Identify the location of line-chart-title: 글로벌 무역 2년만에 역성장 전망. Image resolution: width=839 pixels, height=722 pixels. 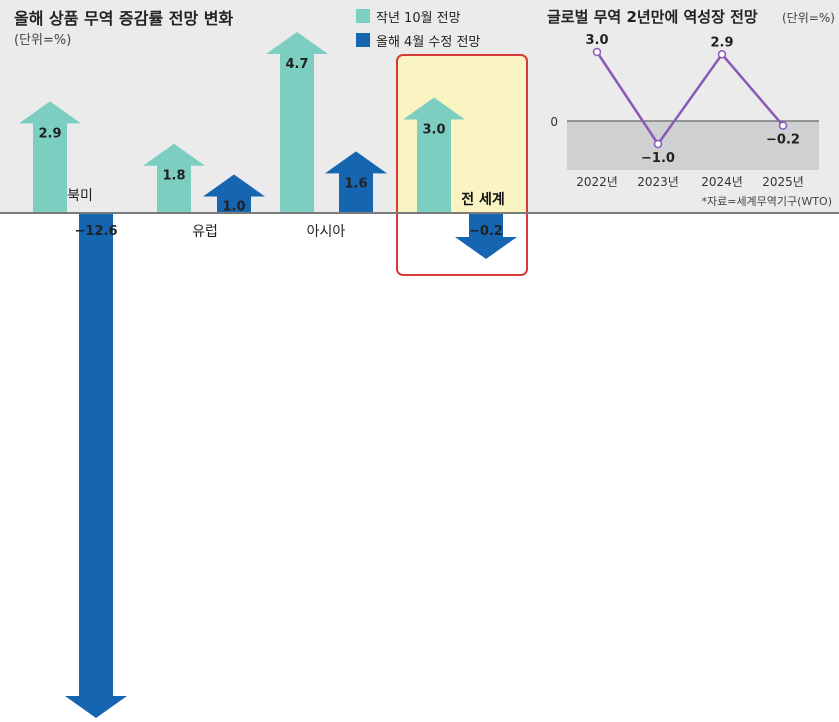
(652, 17).